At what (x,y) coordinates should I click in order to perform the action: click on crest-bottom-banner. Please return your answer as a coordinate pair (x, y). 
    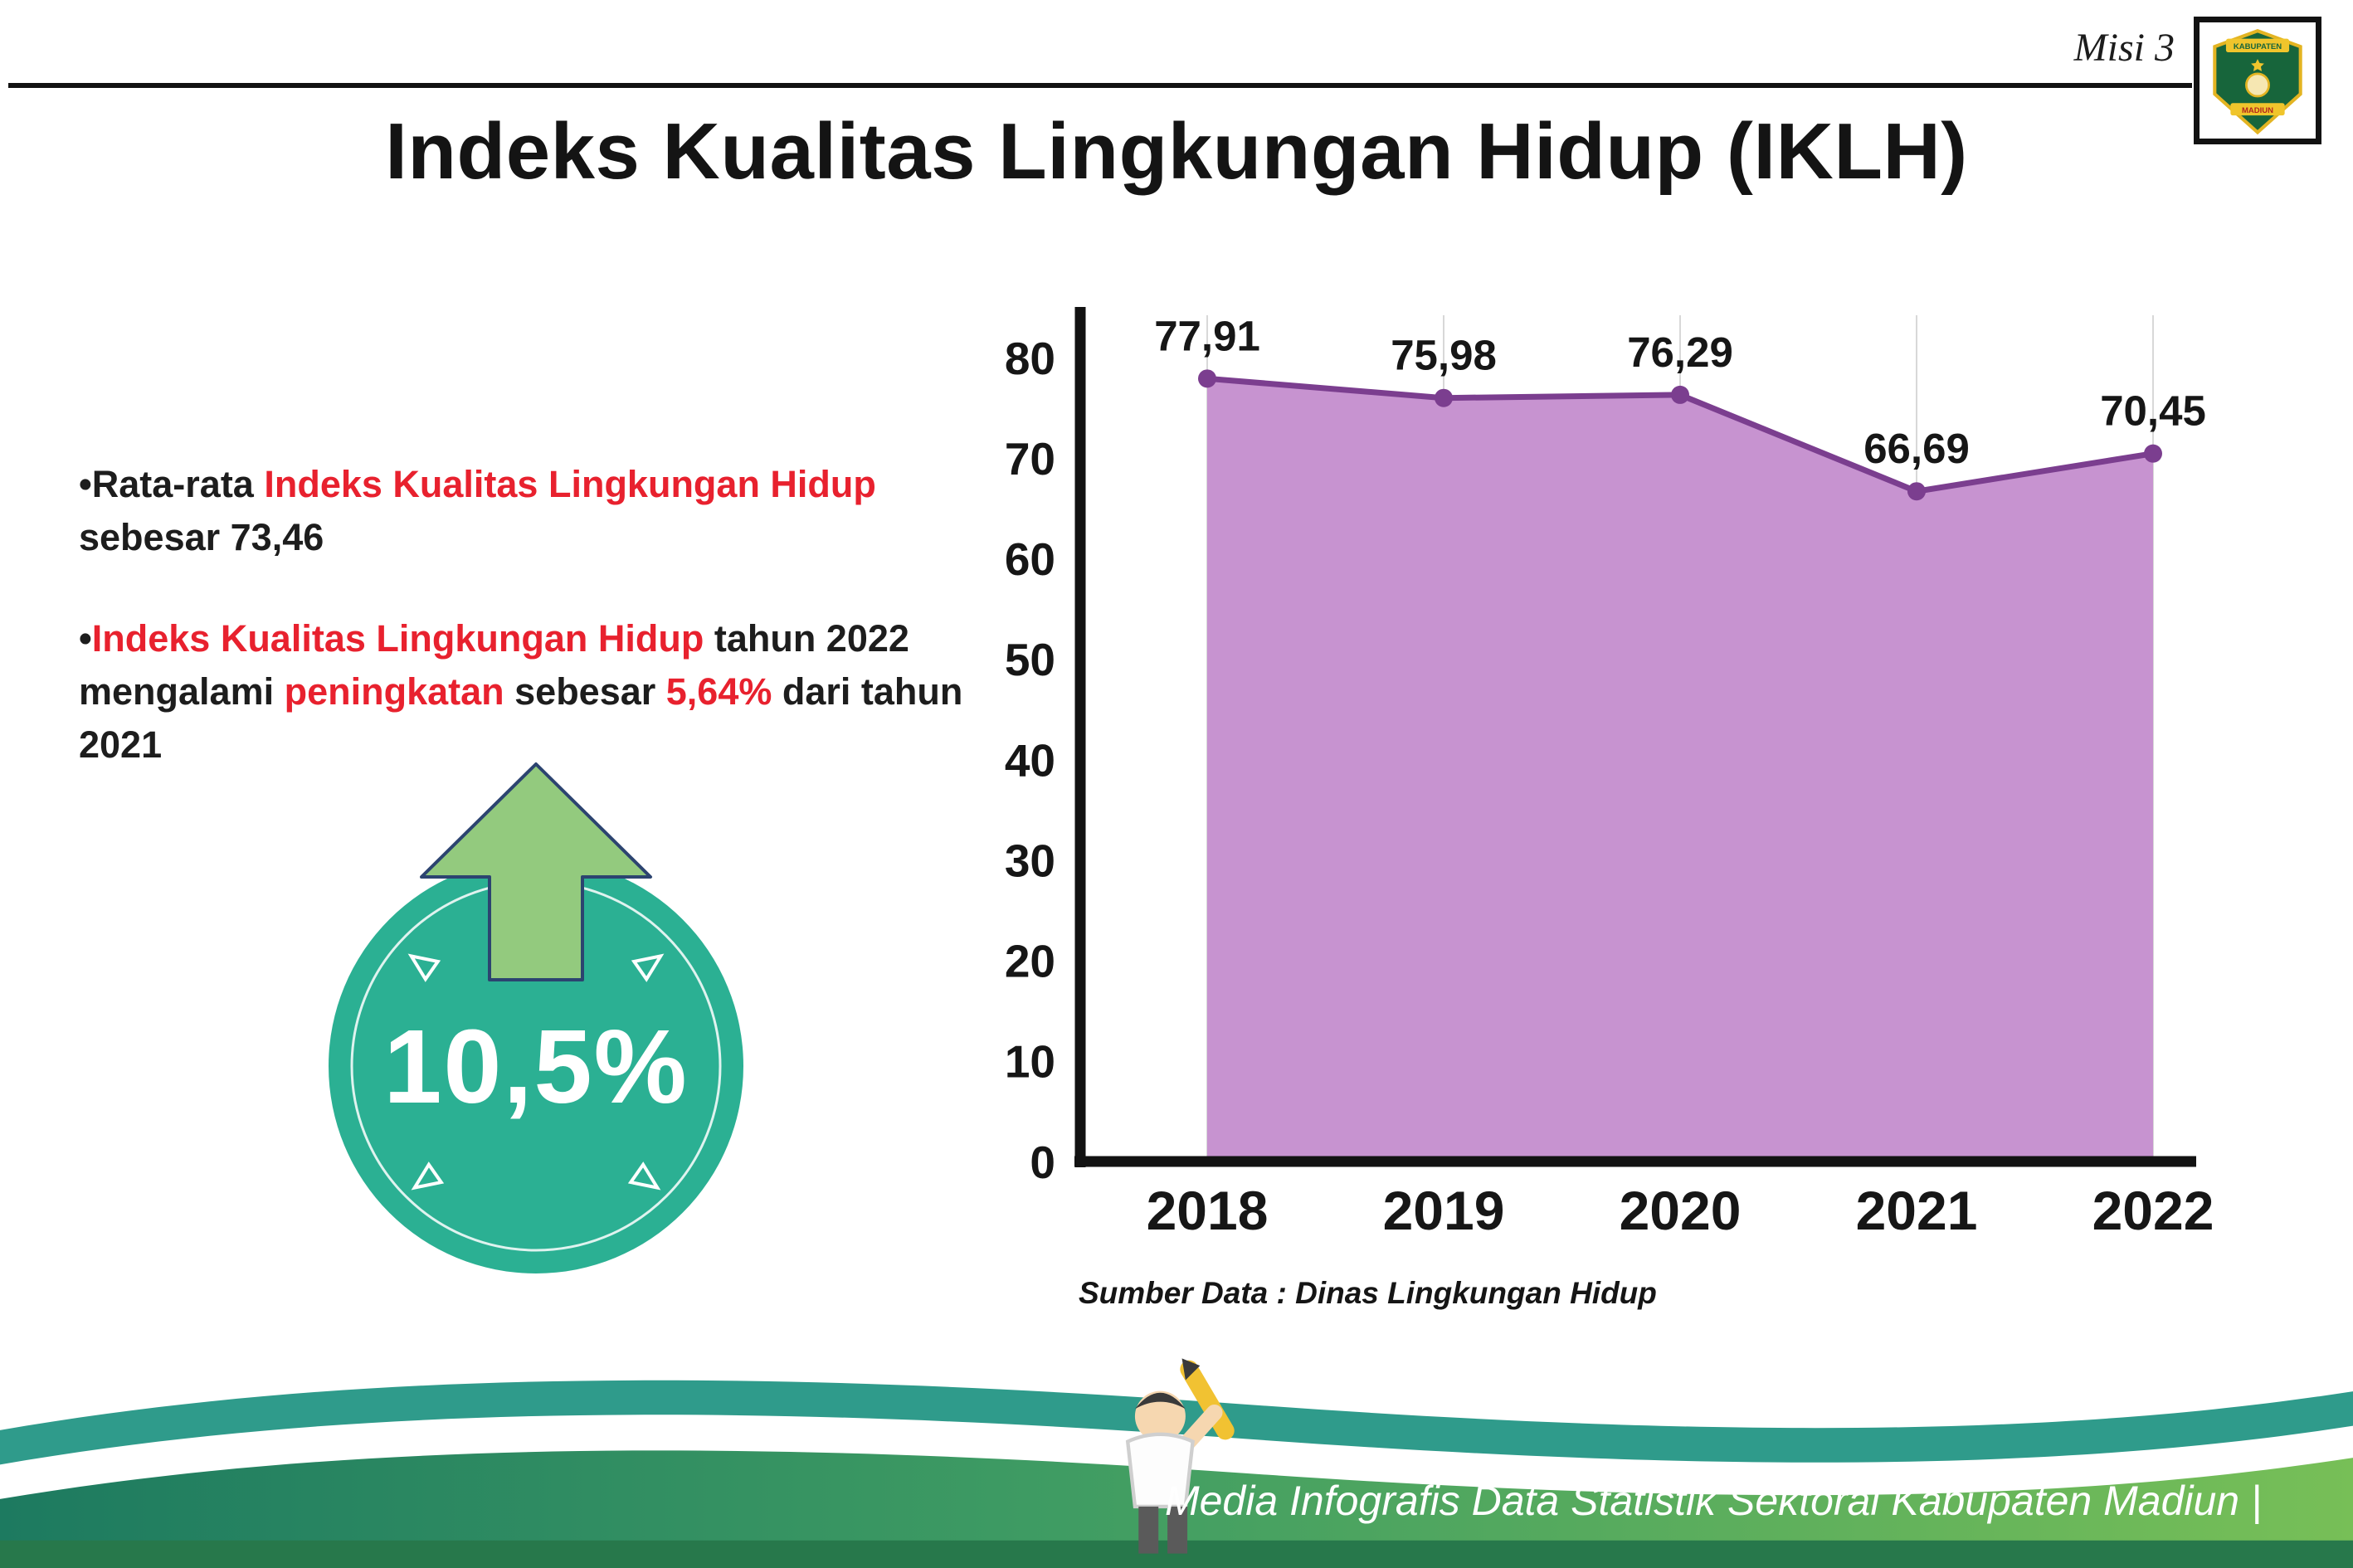
    Looking at the image, I should click on (2257, 109).